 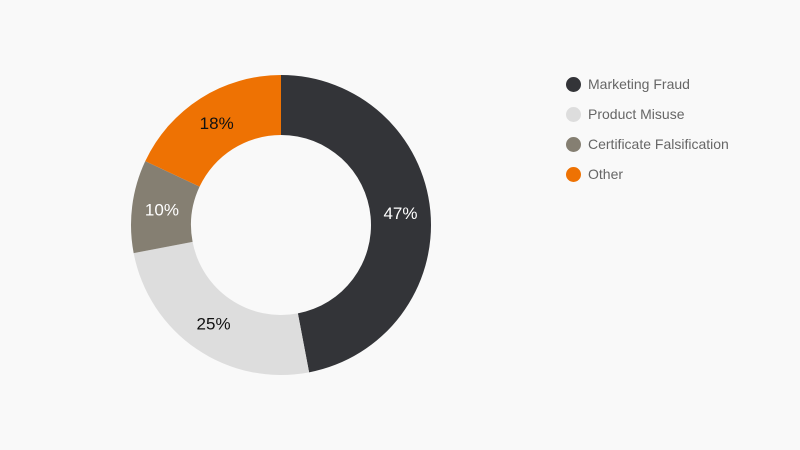 I want to click on slice-marketing-fraud, so click(x=356, y=224).